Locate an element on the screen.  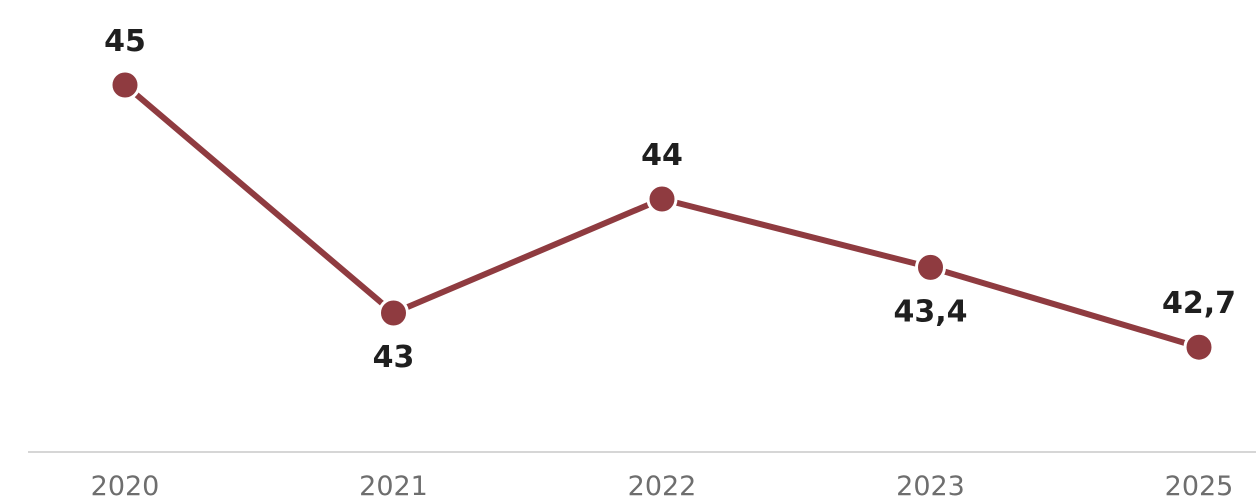
x-tick-label-2025: 2025 is located at coordinates (1199, 485).